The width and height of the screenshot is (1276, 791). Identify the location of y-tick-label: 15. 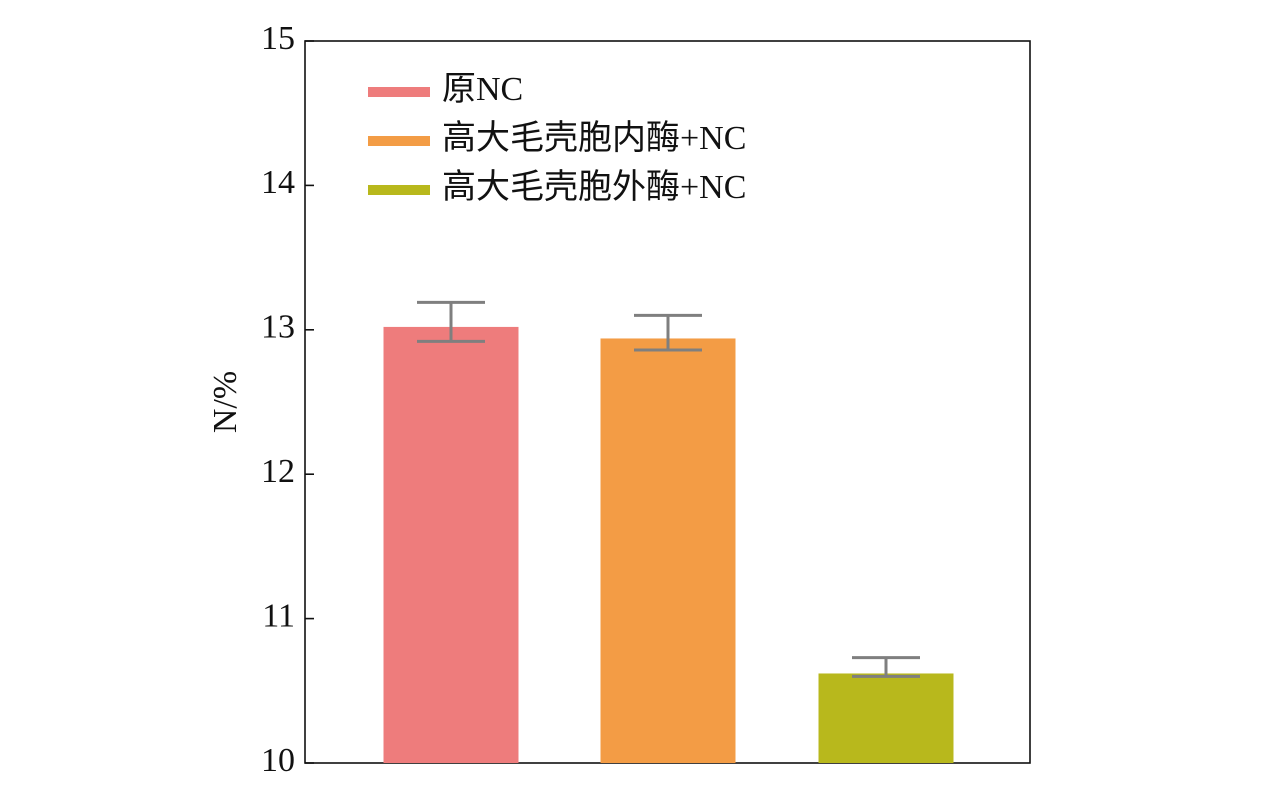
(278, 38).